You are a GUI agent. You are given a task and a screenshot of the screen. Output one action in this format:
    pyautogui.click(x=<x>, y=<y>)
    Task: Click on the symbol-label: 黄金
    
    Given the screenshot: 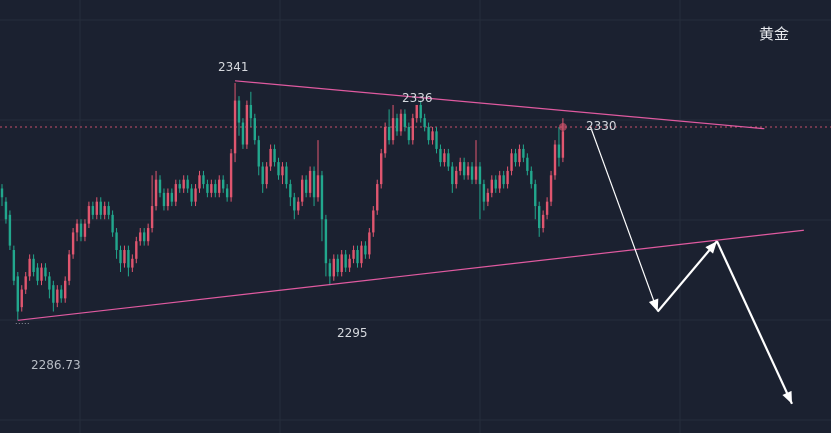 What is the action you would take?
    pyautogui.click(x=773, y=34)
    